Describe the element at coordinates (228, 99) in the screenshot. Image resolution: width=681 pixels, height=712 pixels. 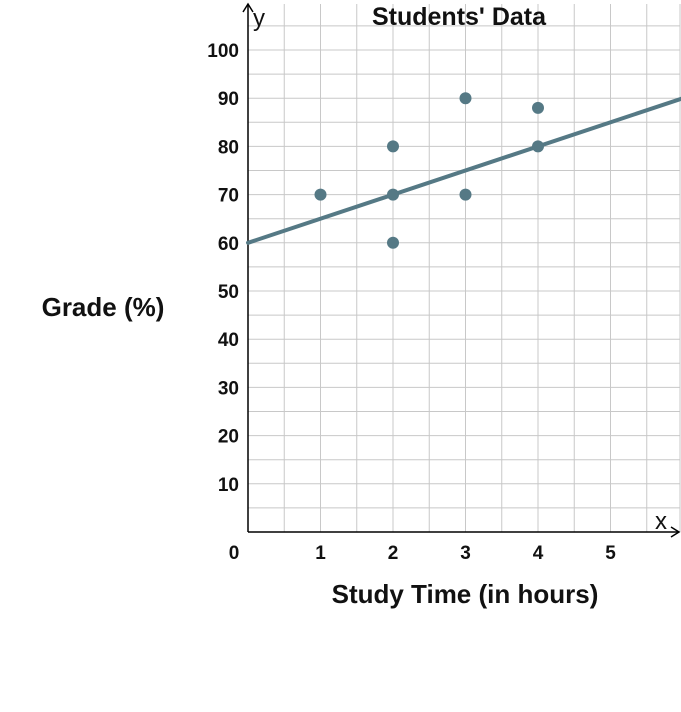
I see `y-tick-label: 90` at that location.